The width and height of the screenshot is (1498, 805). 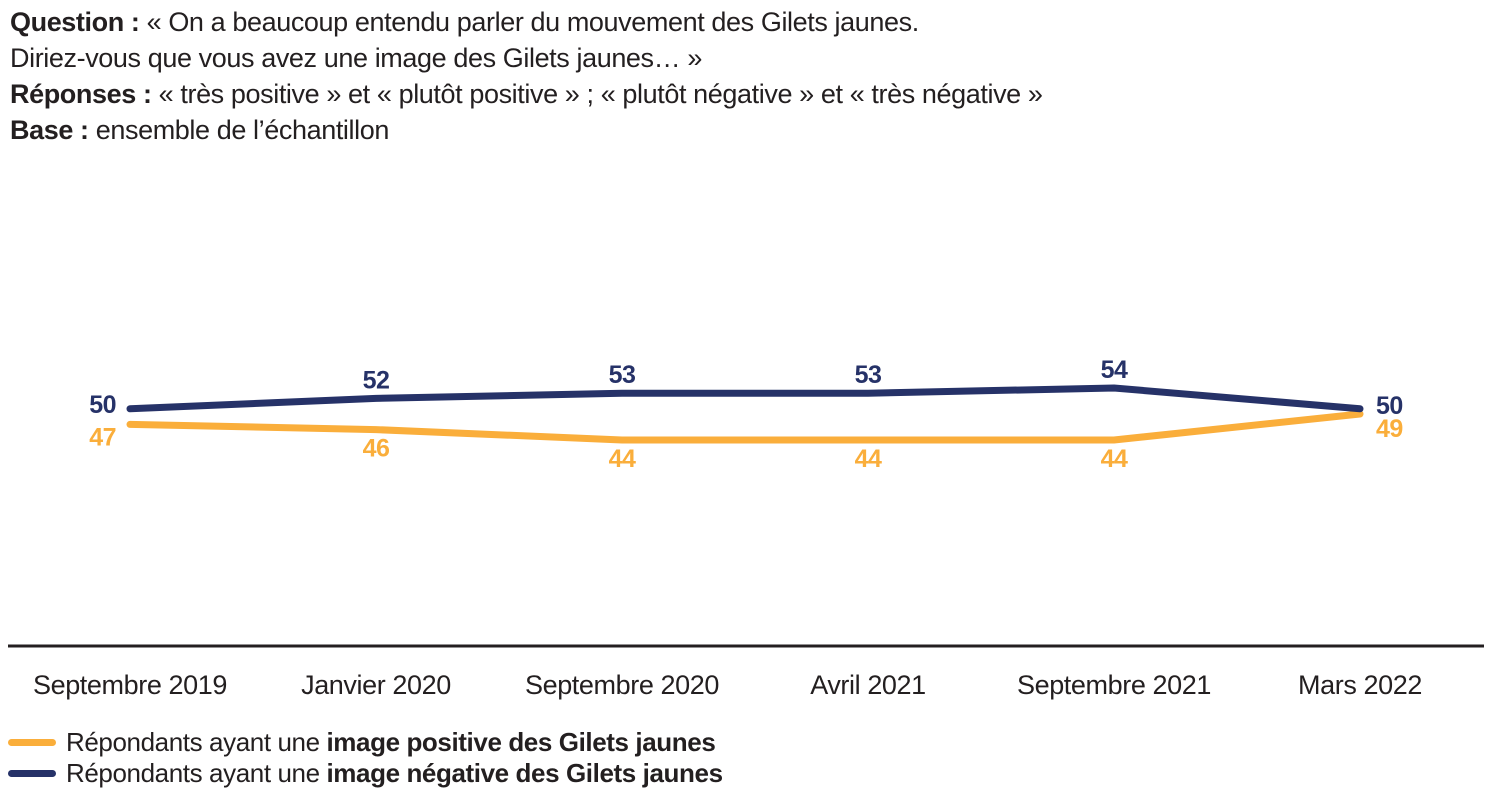 What do you see at coordinates (75, 22) in the screenshot?
I see `question-label: Question :` at bounding box center [75, 22].